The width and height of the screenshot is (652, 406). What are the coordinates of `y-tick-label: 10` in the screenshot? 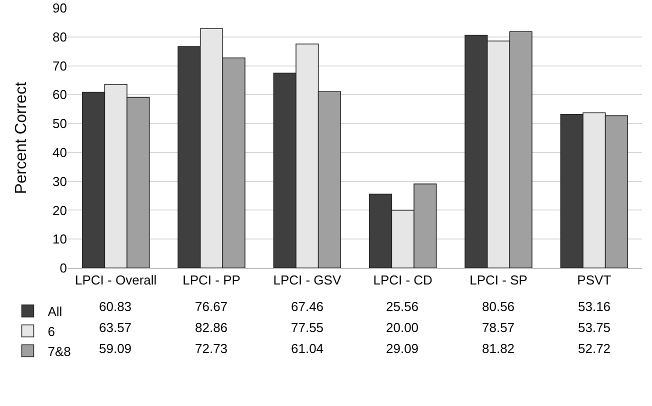 It's located at (59, 239).